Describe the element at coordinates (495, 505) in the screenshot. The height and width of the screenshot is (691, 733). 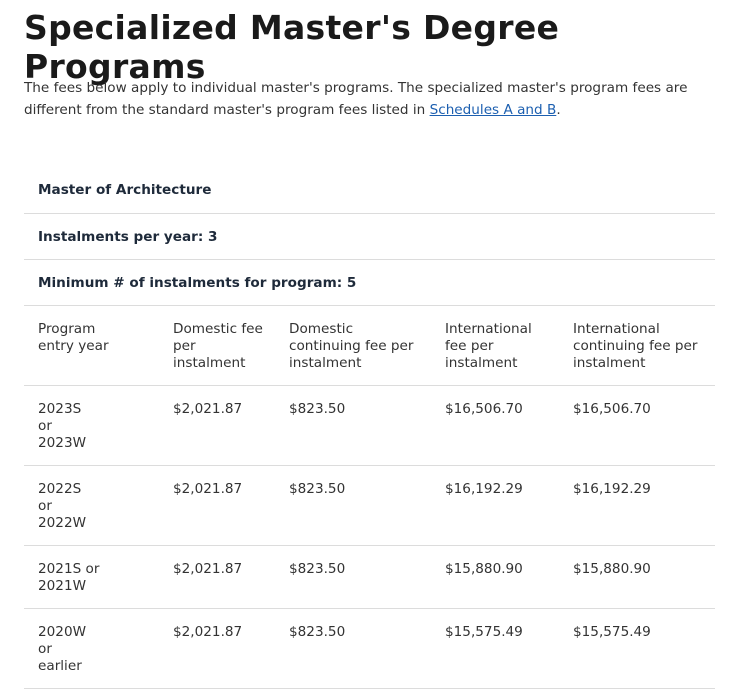
I see `international-fee: $16,192.29` at that location.